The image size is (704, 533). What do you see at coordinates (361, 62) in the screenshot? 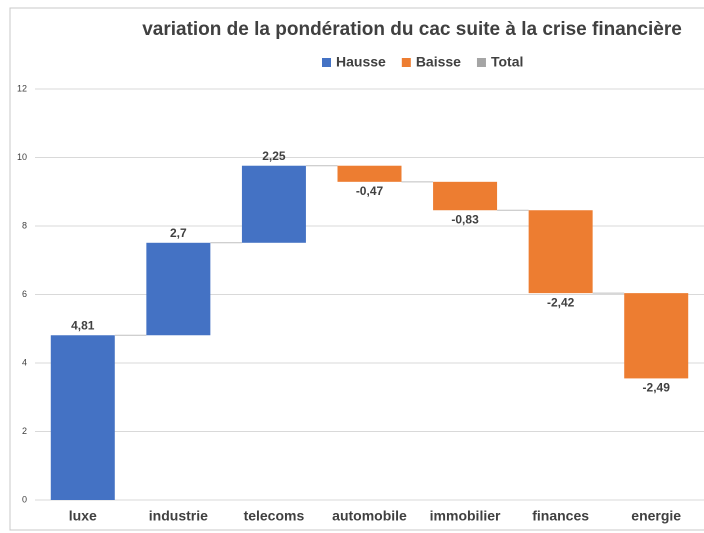
I see `legend-label: Hausse` at bounding box center [361, 62].